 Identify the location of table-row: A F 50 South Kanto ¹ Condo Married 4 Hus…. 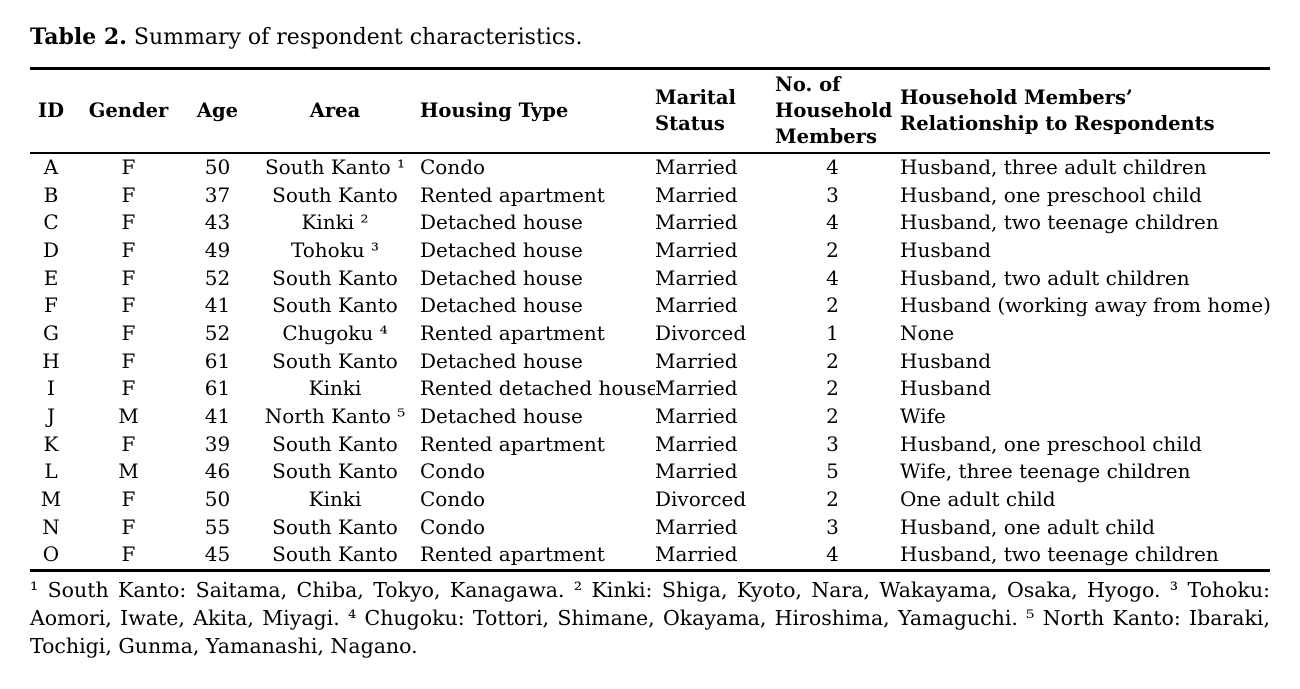
(650, 167).